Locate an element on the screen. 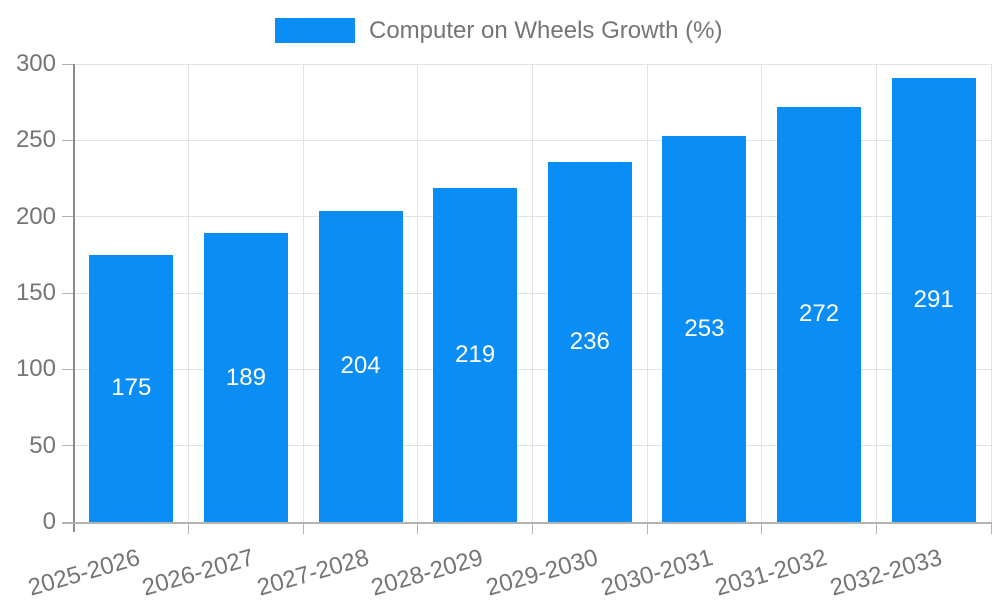 This screenshot has width=1000, height=600. bar-value-label: 253 is located at coordinates (704, 328).